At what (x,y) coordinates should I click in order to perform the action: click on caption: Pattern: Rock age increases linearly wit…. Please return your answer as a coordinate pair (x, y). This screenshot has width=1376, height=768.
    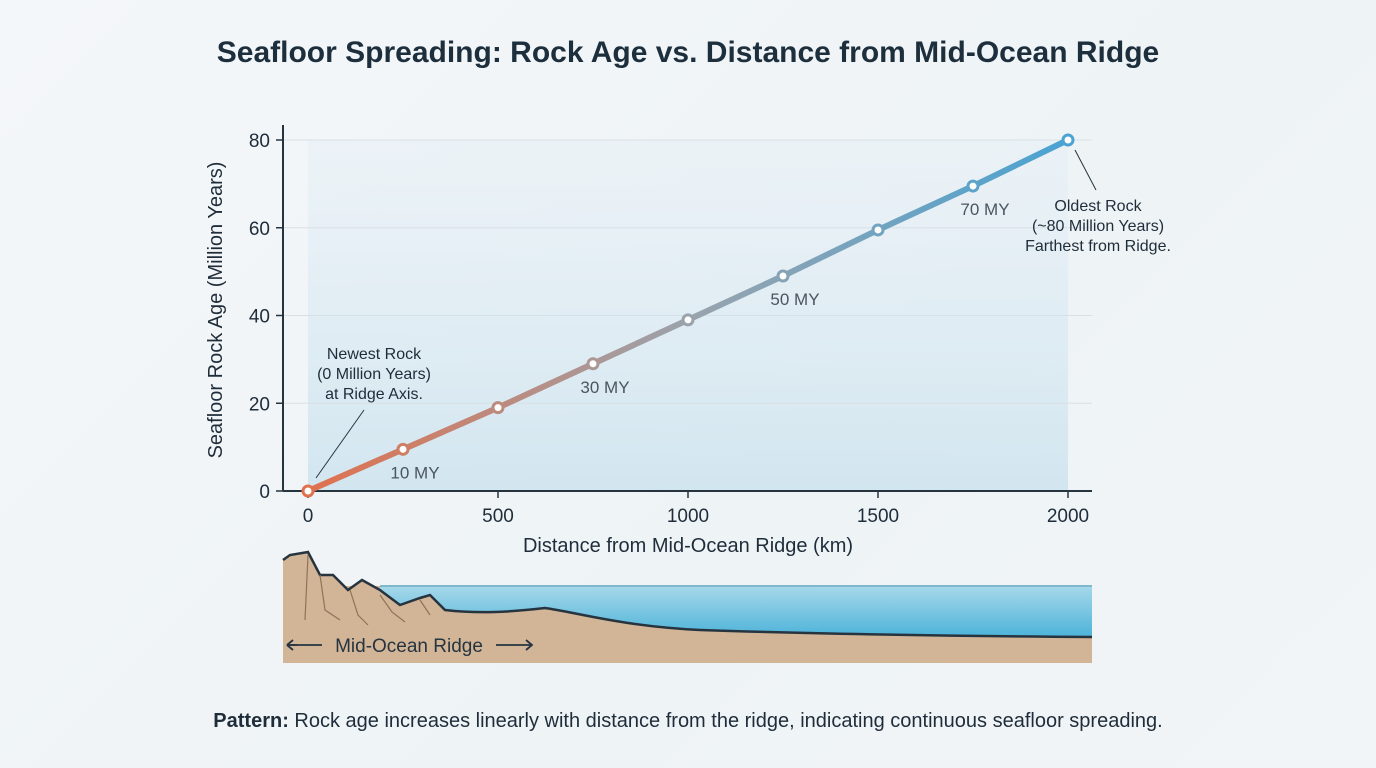
    Looking at the image, I should click on (688, 721).